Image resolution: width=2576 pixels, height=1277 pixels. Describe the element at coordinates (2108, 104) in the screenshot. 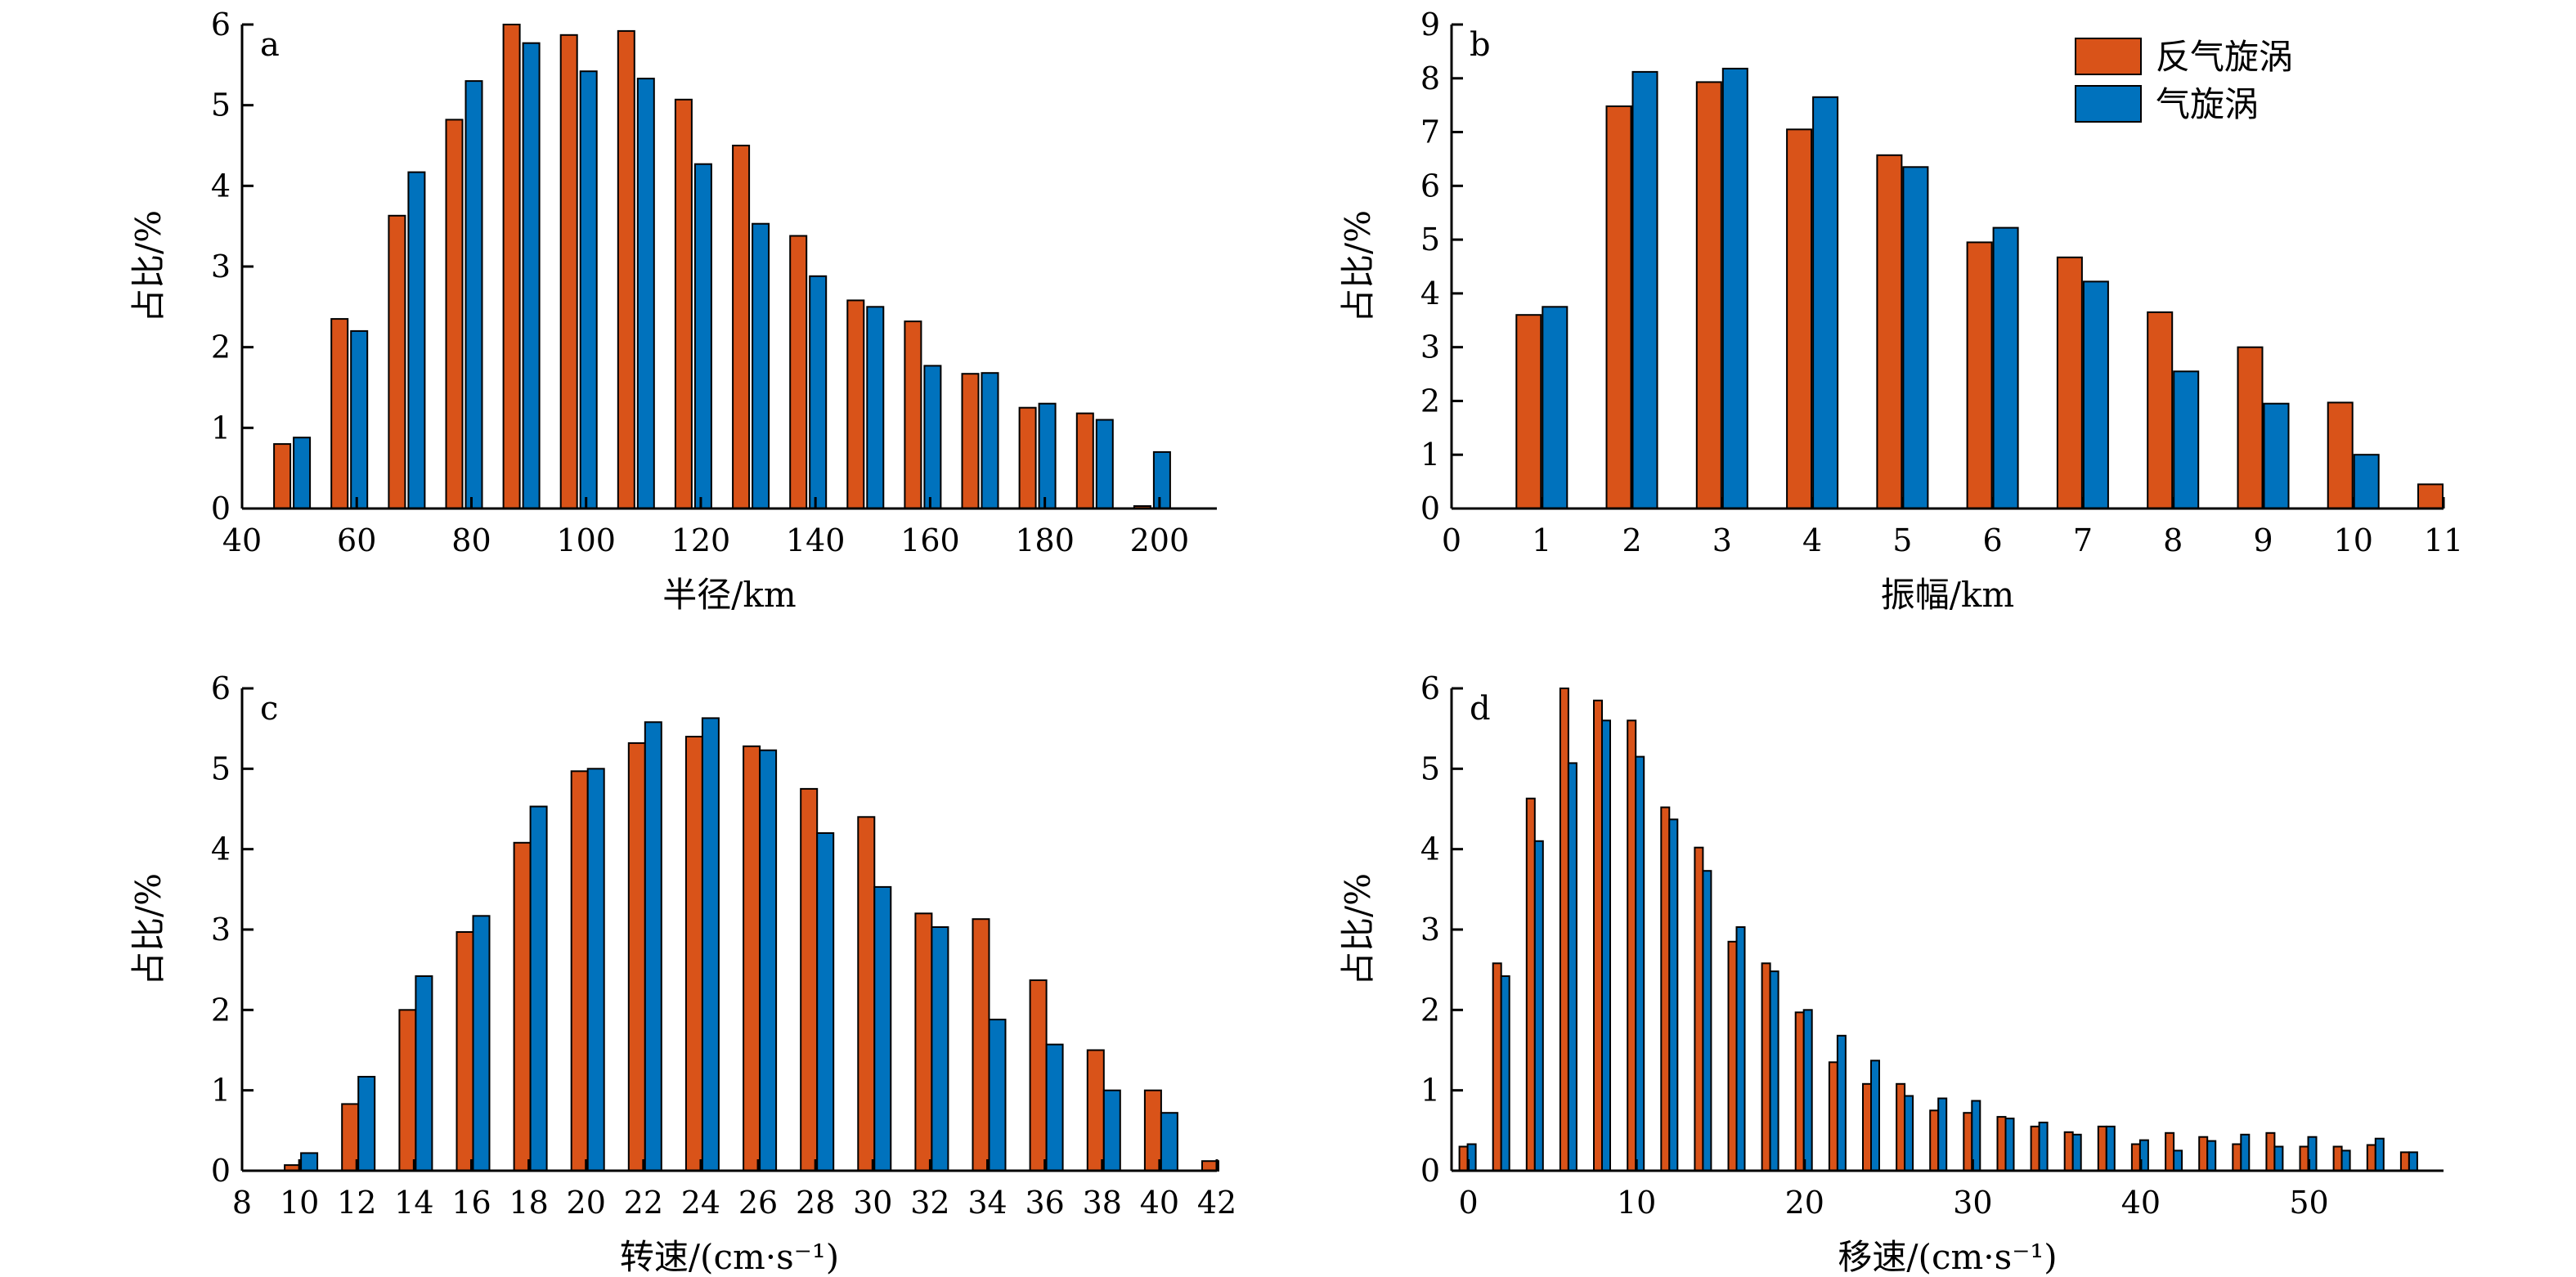

I see `legend-swatch-cyclonic` at that location.